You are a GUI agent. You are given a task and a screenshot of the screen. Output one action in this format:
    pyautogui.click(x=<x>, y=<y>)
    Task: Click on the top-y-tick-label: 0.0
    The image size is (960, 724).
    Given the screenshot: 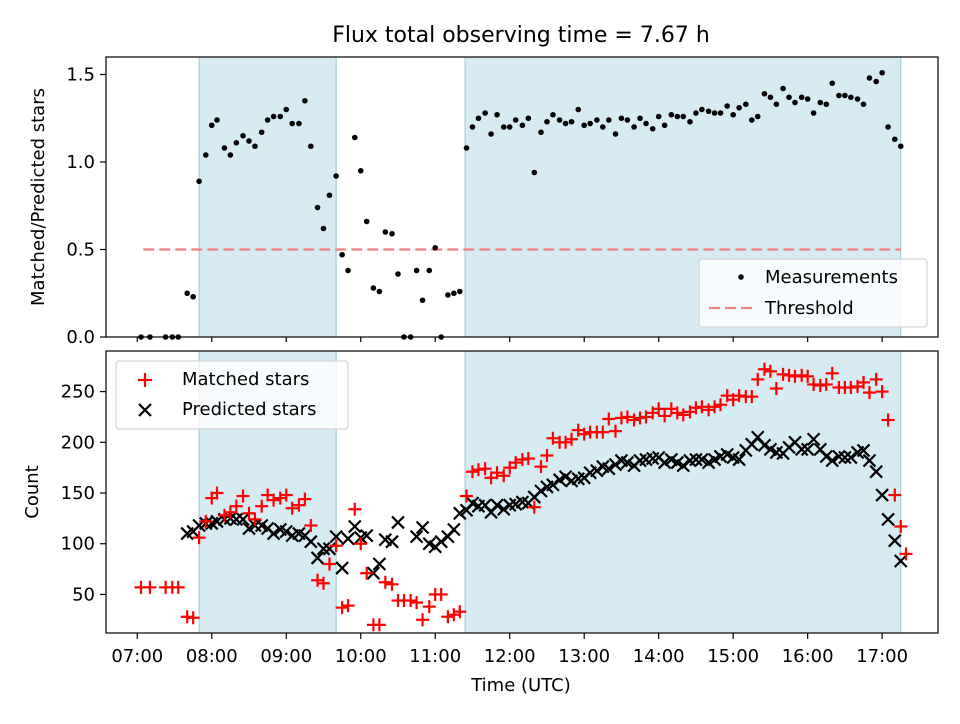 What is the action you would take?
    pyautogui.click(x=80, y=337)
    